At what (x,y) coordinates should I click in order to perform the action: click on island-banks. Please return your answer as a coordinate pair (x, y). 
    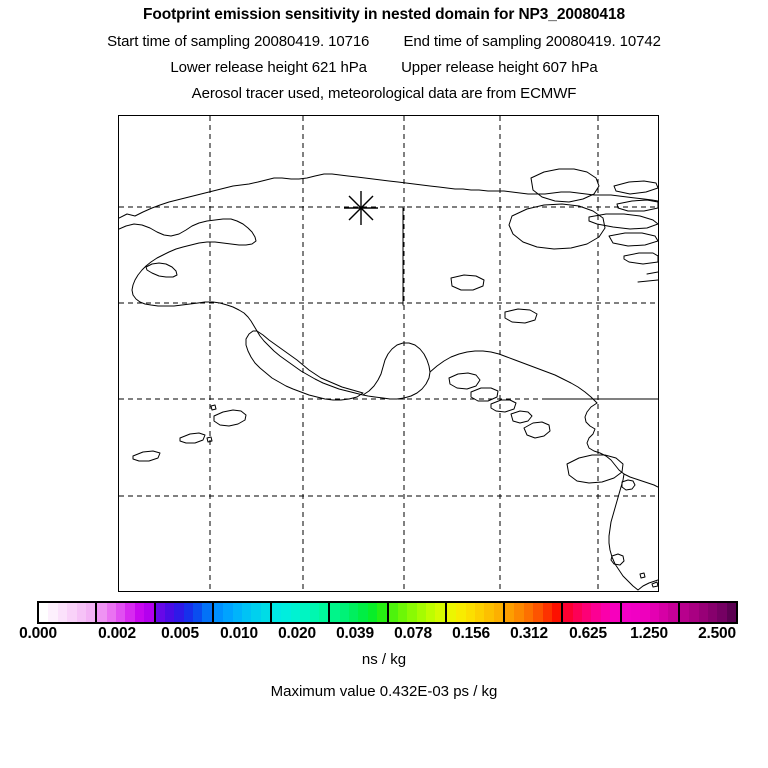
    Looking at the image, I should click on (565, 185).